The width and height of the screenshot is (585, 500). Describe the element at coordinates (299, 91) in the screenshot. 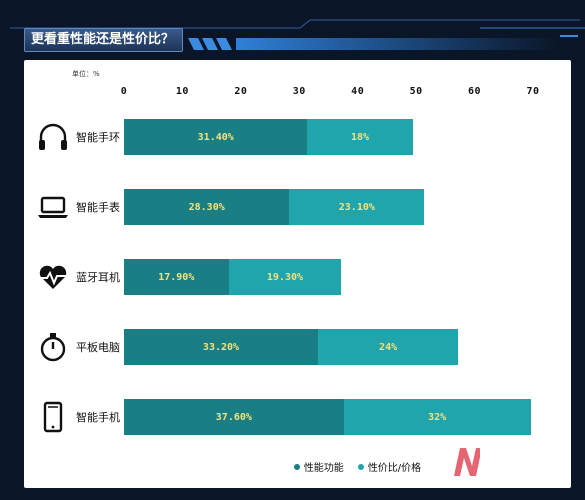

I see `x-tick-label: 30` at that location.